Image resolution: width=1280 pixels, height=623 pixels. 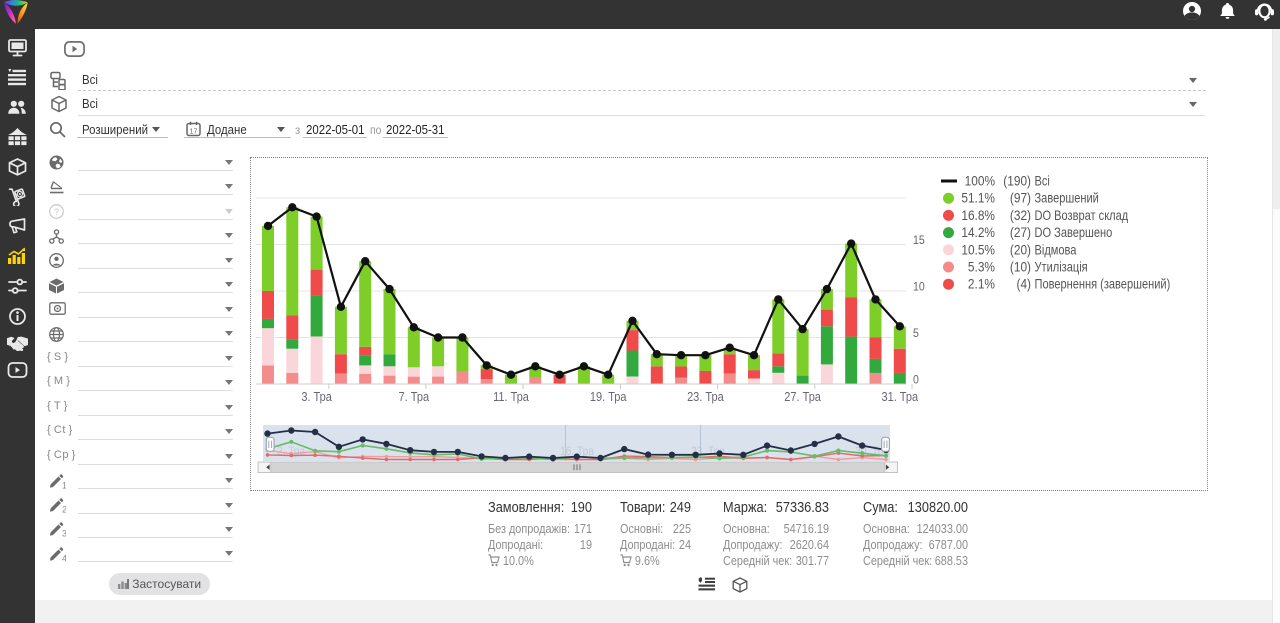 I want to click on svg-text: 3, so click(x=64, y=533).